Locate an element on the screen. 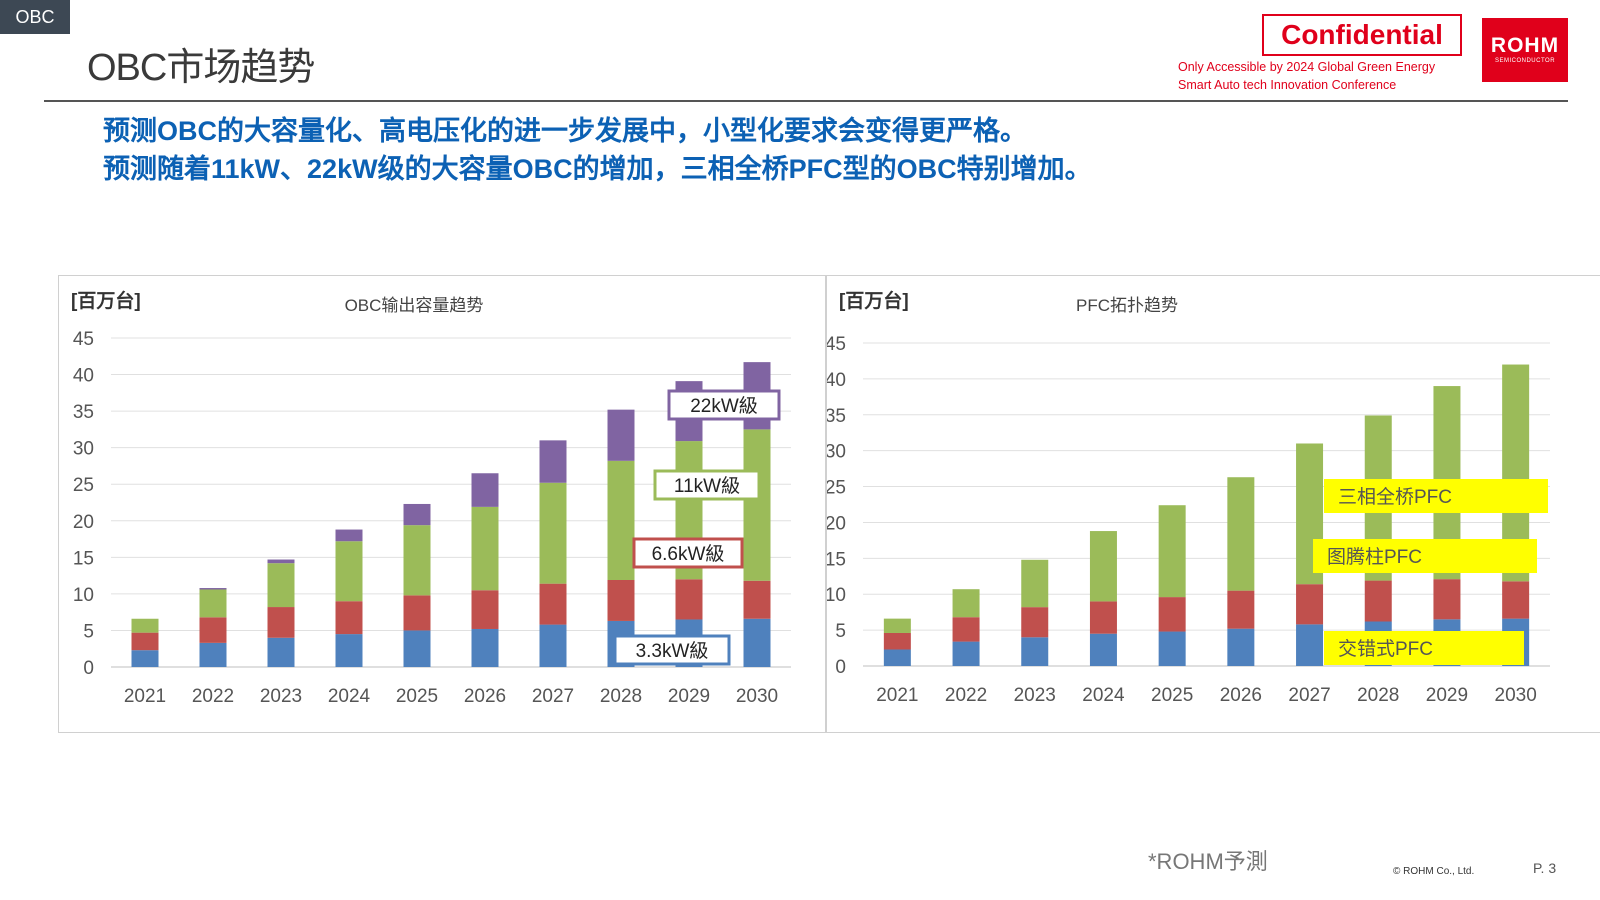 This screenshot has width=1600, height=900. section-tag: OBC is located at coordinates (35, 17).